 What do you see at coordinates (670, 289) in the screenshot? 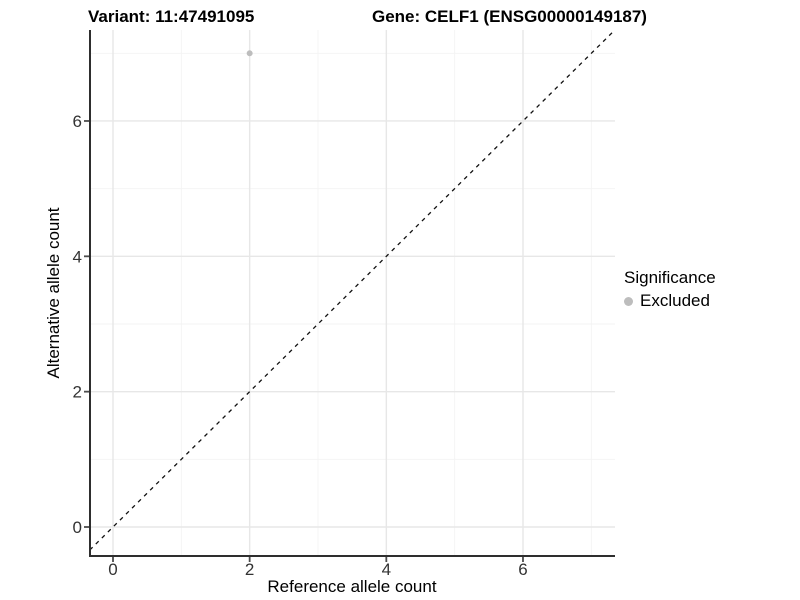
I see `legend: Significance Excluded` at bounding box center [670, 289].